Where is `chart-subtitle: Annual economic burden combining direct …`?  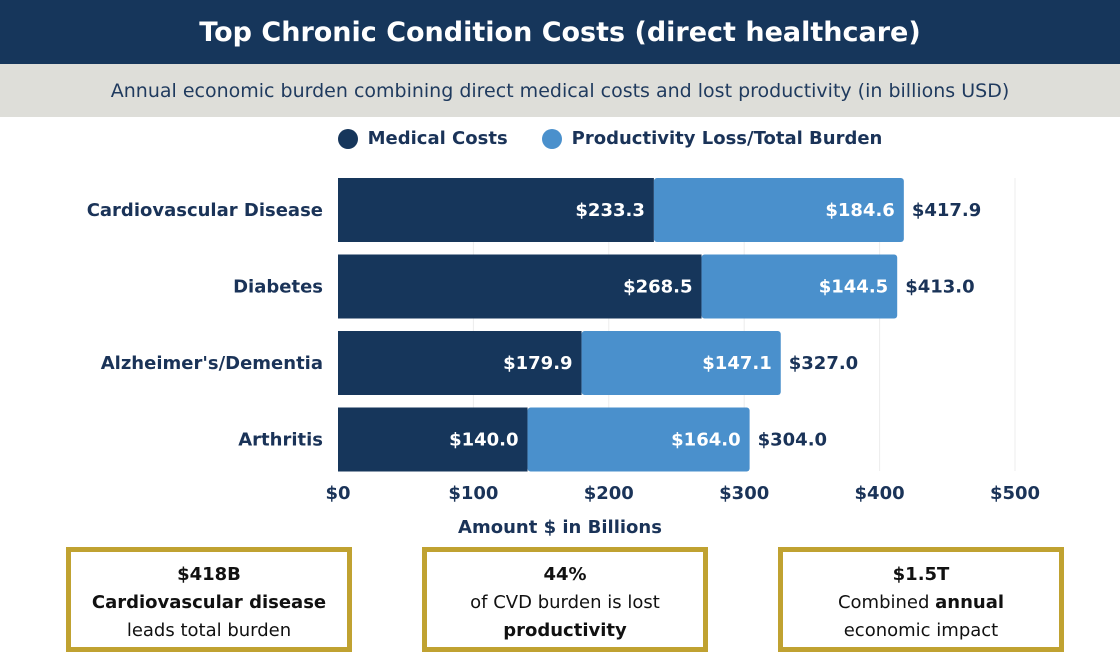 chart-subtitle: Annual economic burden combining direct … is located at coordinates (560, 90).